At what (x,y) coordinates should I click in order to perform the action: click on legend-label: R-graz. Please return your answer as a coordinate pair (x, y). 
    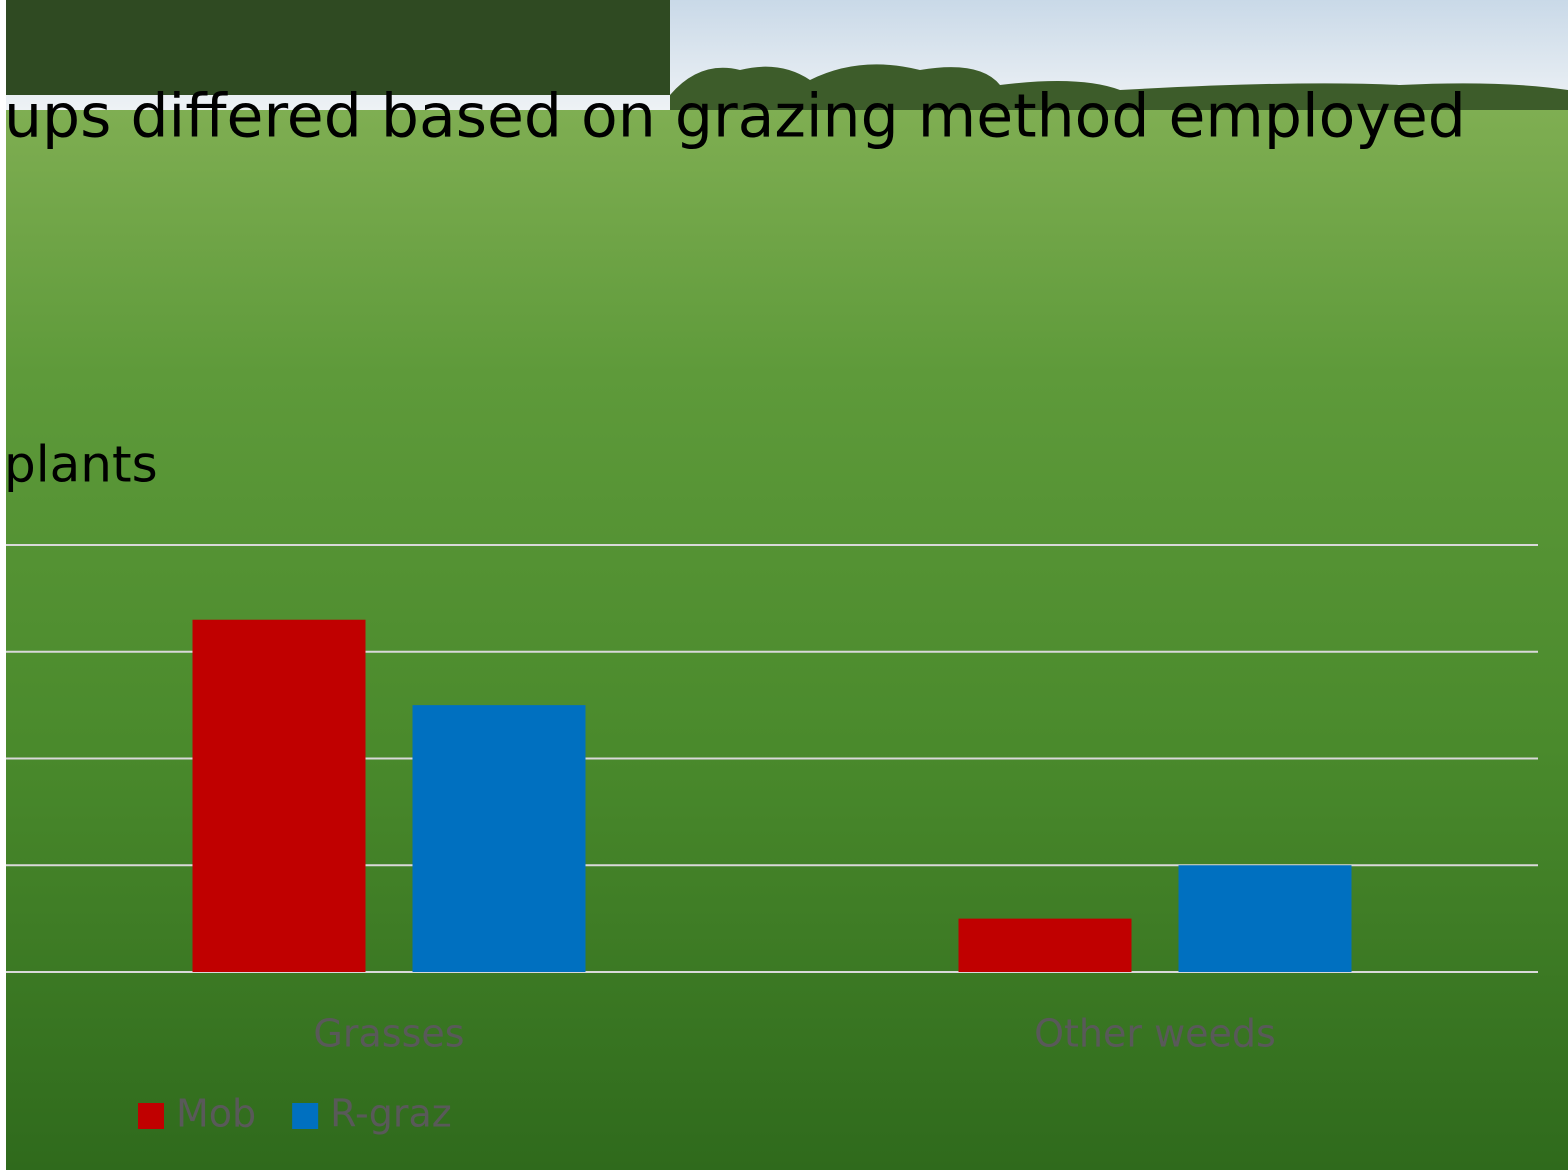
    Looking at the image, I should click on (391, 1114).